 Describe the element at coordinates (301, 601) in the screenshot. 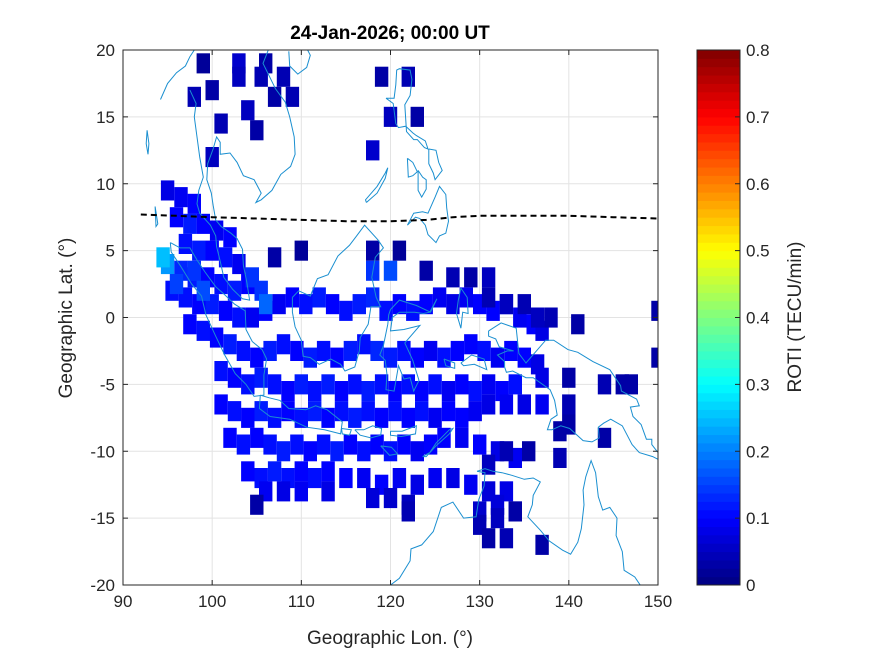

I see `x-tick-label: 110` at that location.